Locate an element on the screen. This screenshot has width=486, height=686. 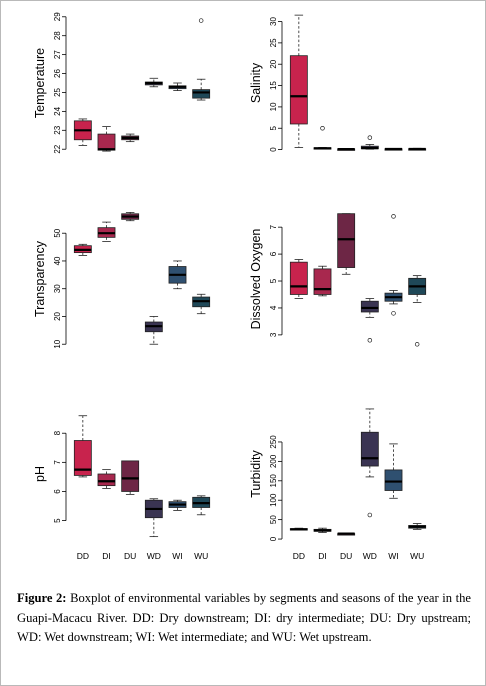
y-tick-label: 10 is located at coordinates (273, 106).